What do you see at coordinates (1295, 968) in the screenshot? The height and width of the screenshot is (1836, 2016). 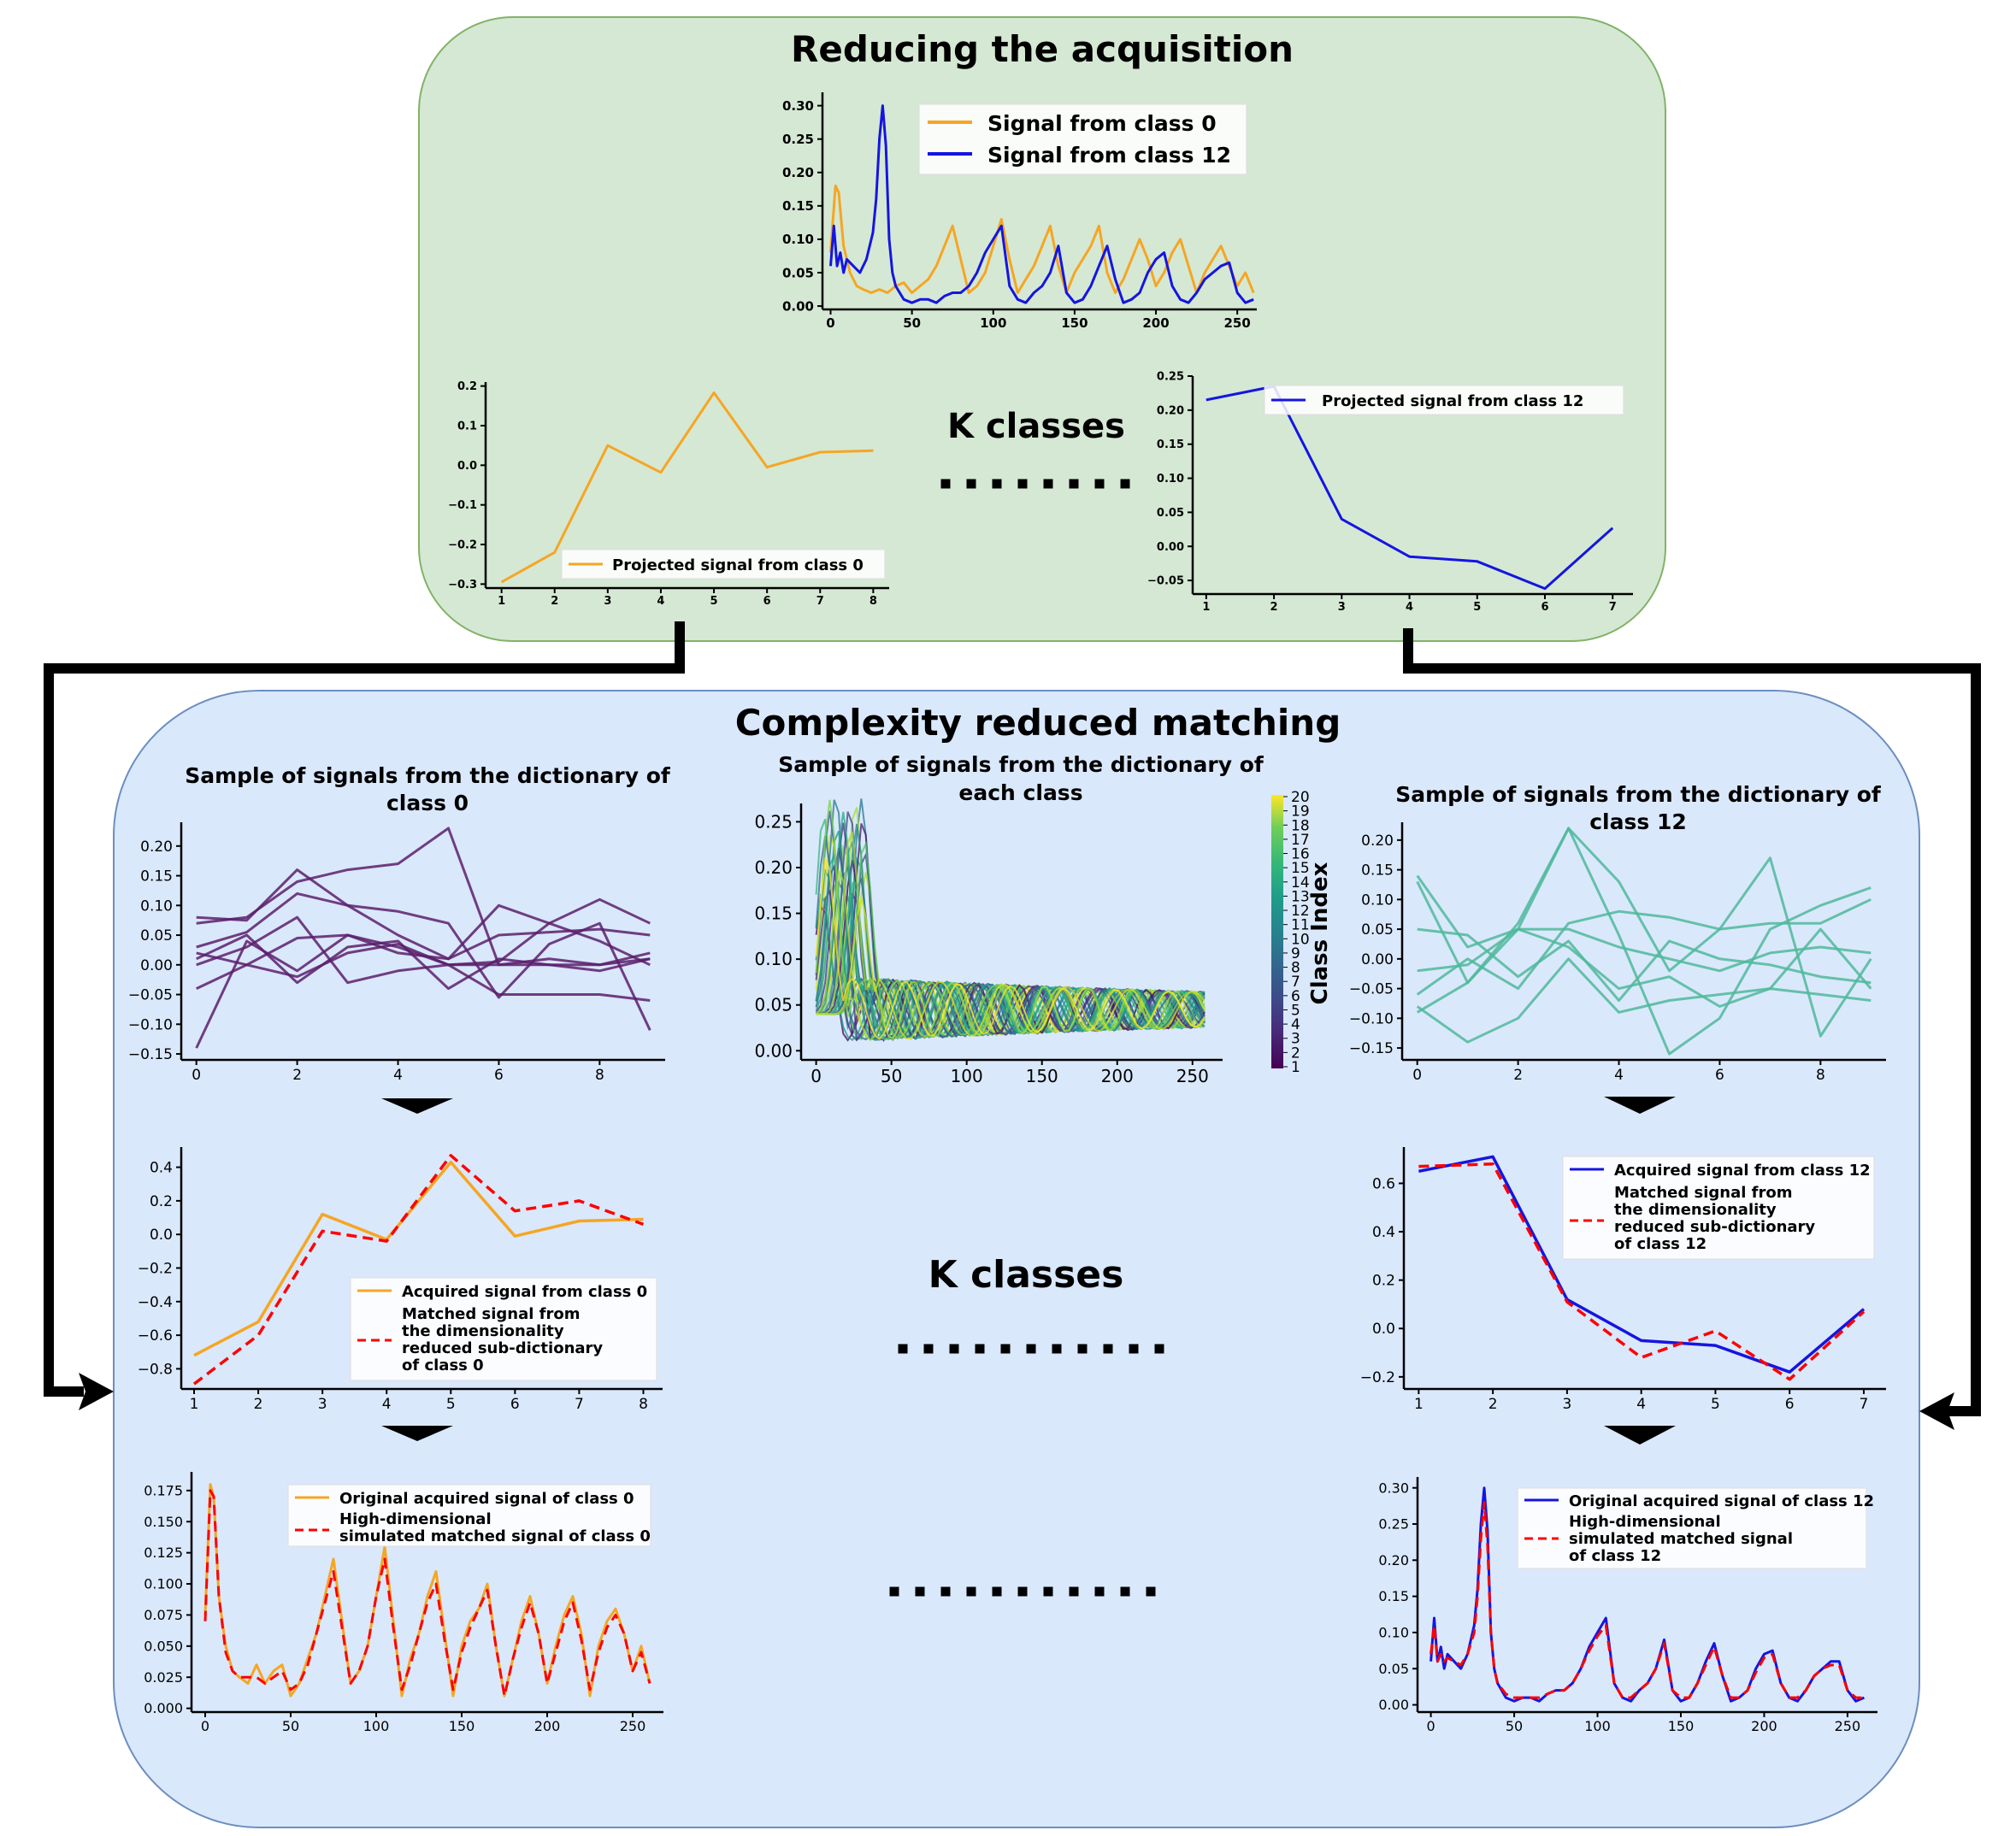 I see `colorbar-tick-label: 8` at bounding box center [1295, 968].